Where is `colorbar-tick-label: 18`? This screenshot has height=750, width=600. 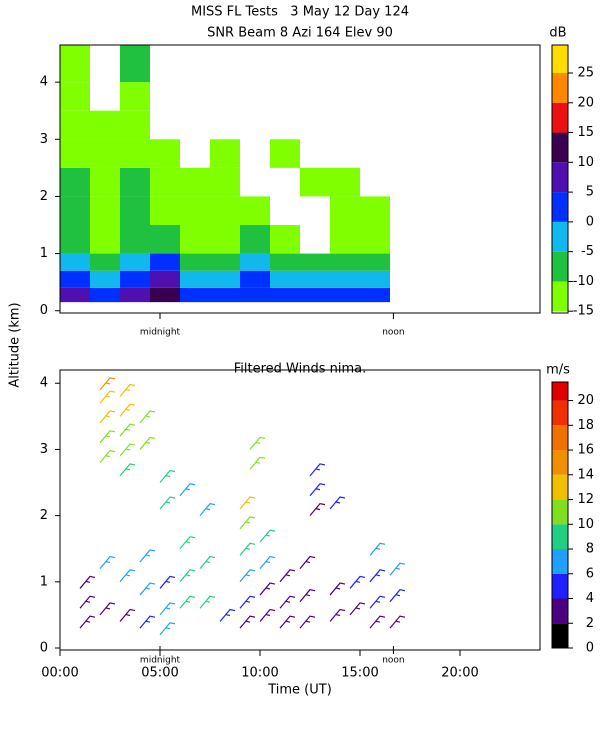 colorbar-tick-label: 18 is located at coordinates (585, 425).